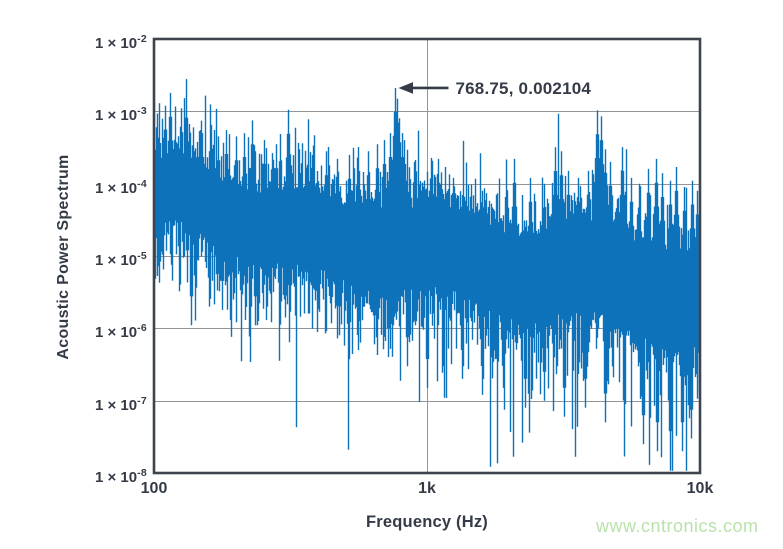 The image size is (783, 549). What do you see at coordinates (120, 476) in the screenshot?
I see `y-tick-label: 1 × 10⁻⁸` at bounding box center [120, 476].